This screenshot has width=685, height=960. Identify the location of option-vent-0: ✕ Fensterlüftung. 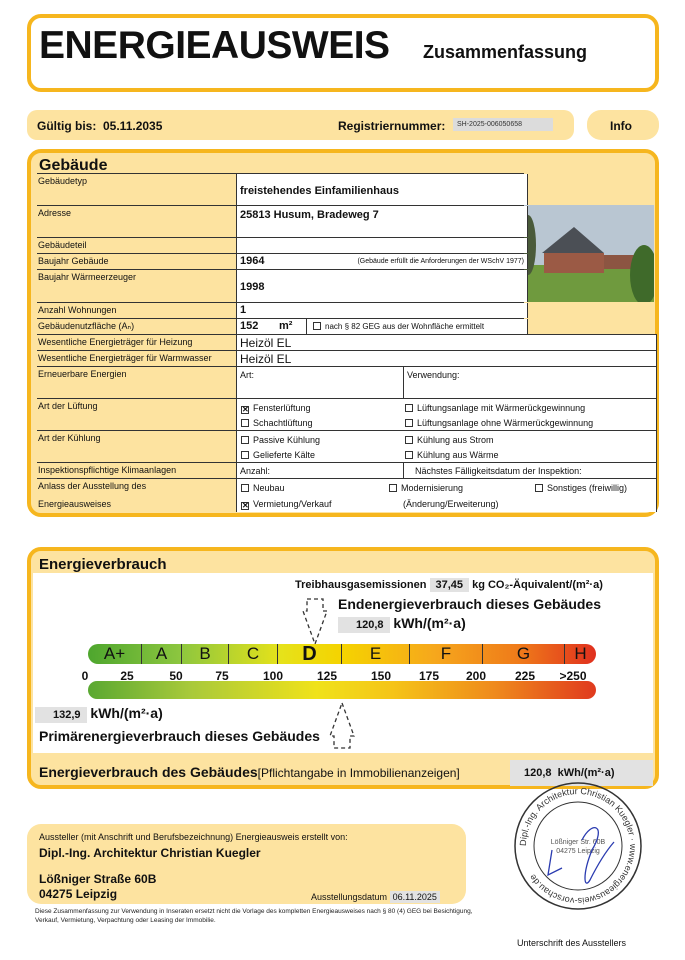
(276, 408).